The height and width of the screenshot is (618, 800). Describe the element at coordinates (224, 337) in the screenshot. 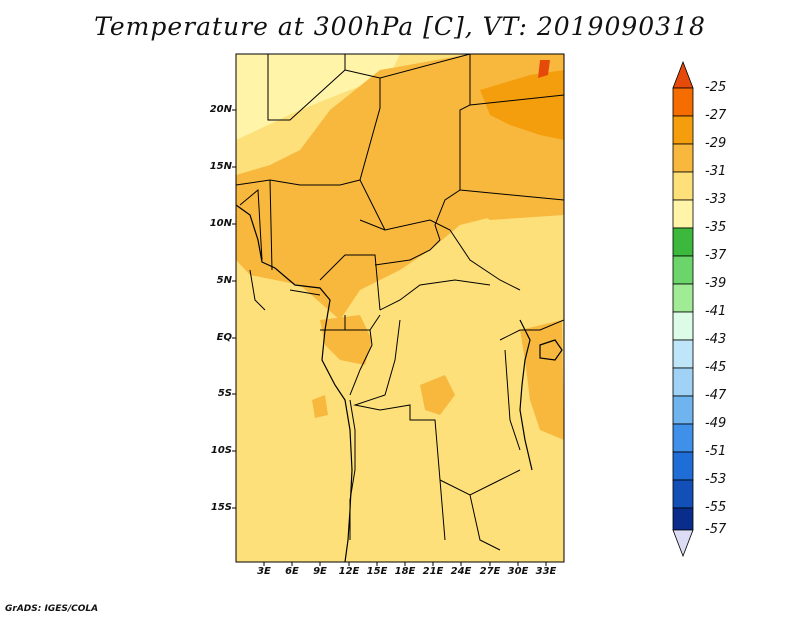

I see `lat-label-eq: EQ` at that location.